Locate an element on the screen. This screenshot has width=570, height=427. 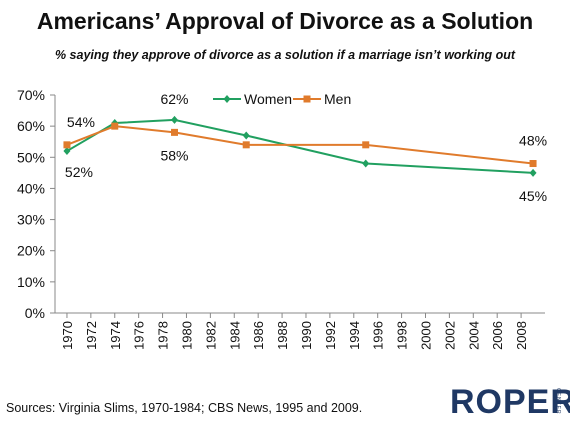
x-tick-label: 2004 is located at coordinates (473, 335).